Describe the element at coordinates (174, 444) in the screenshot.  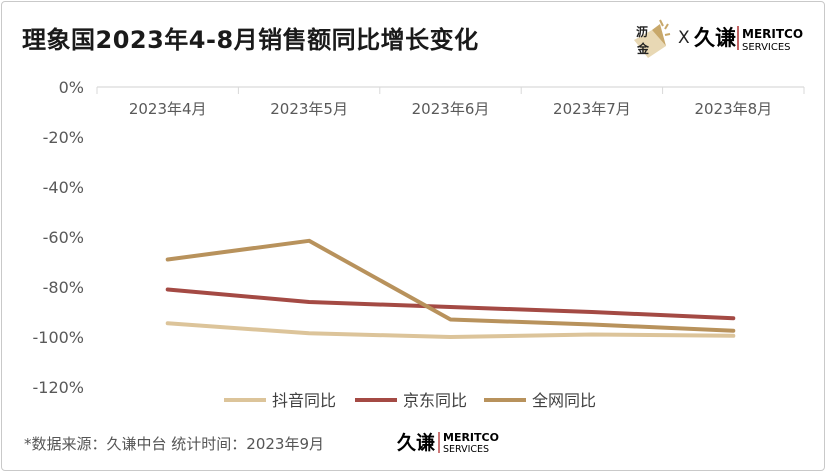
I see `data-source-note: *数据来源：久谦中台 统计时间：2023年9月` at that location.